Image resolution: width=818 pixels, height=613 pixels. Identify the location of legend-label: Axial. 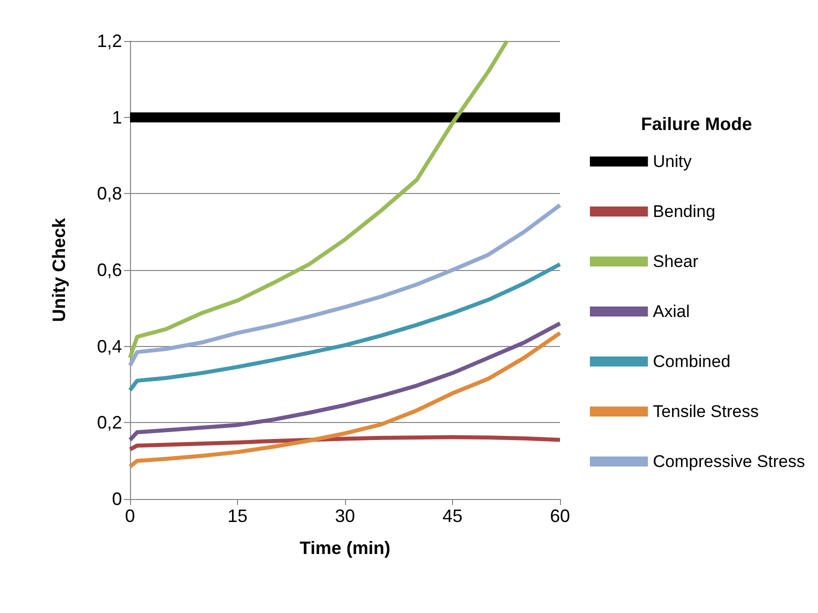
(671, 311).